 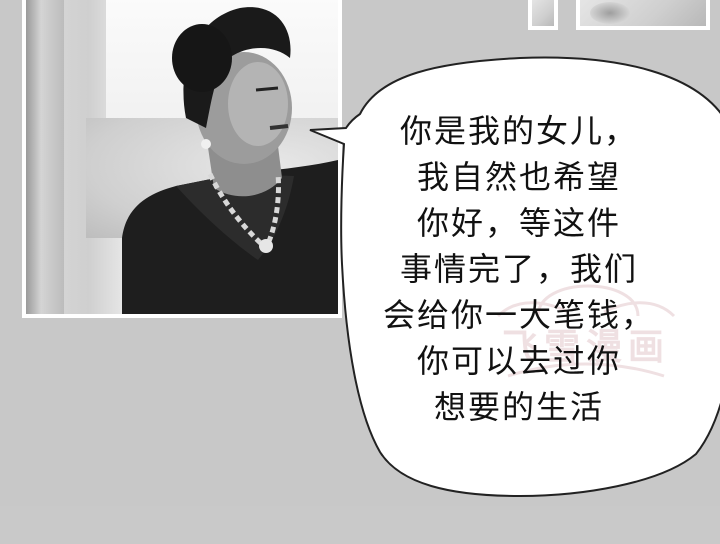 I want to click on speech-line: 我自然也希望, so click(x=518, y=177).